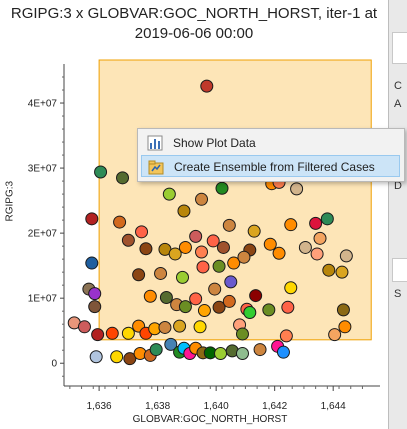 This screenshot has height=429, width=407. Describe the element at coordinates (54, 364) in the screenshot. I see `y-tick-label: 0` at that location.